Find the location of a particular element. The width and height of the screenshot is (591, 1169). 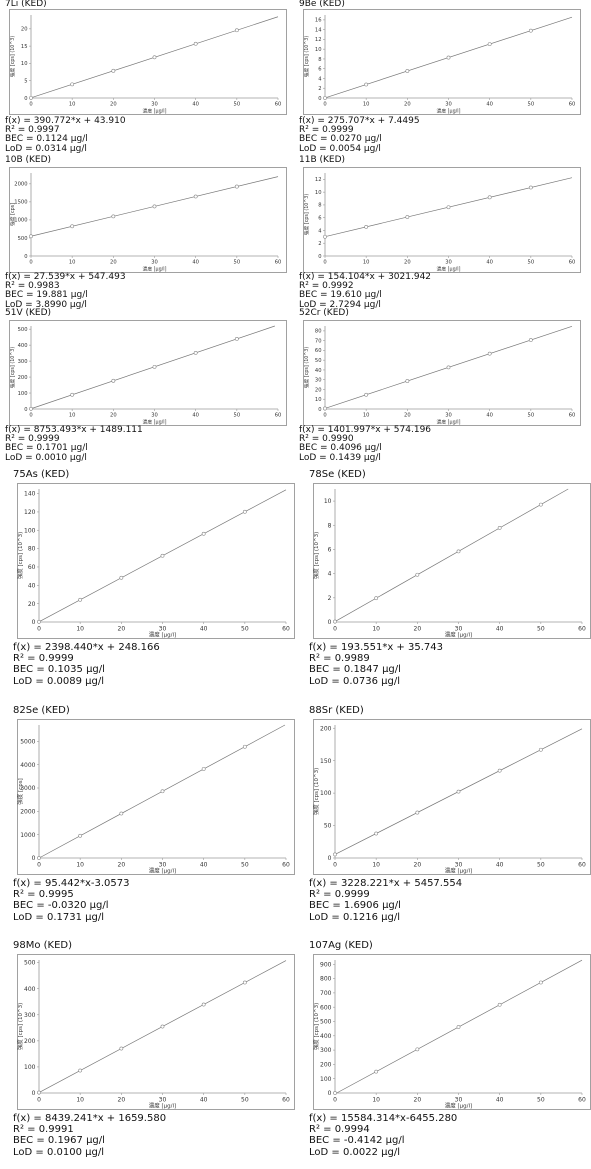

r-squared: R² = 0.9990 is located at coordinates (326, 439).